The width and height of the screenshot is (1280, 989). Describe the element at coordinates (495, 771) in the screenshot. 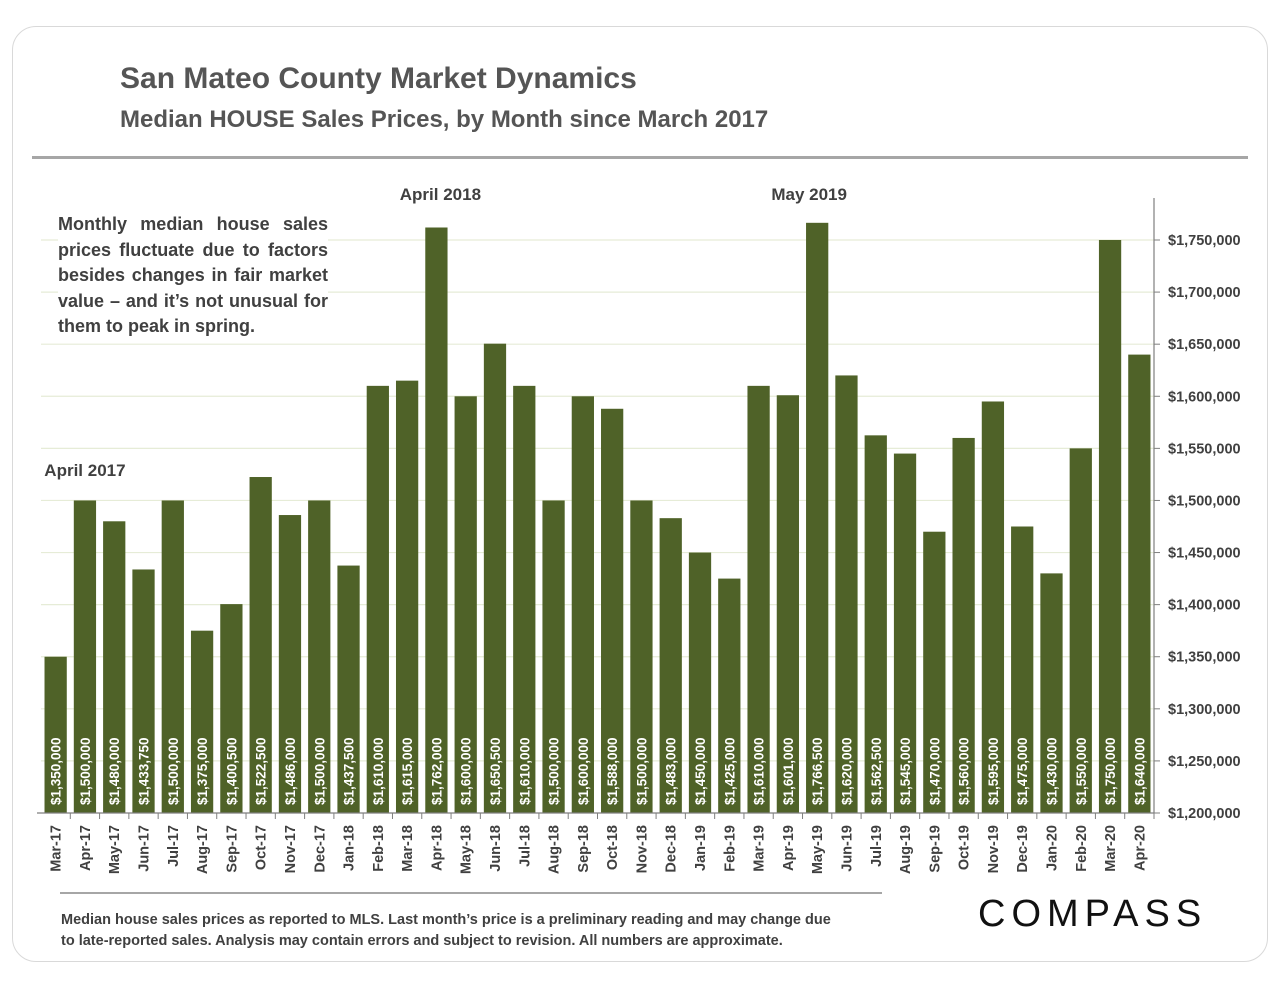

I see `bar-value-label: $1,650,500` at that location.